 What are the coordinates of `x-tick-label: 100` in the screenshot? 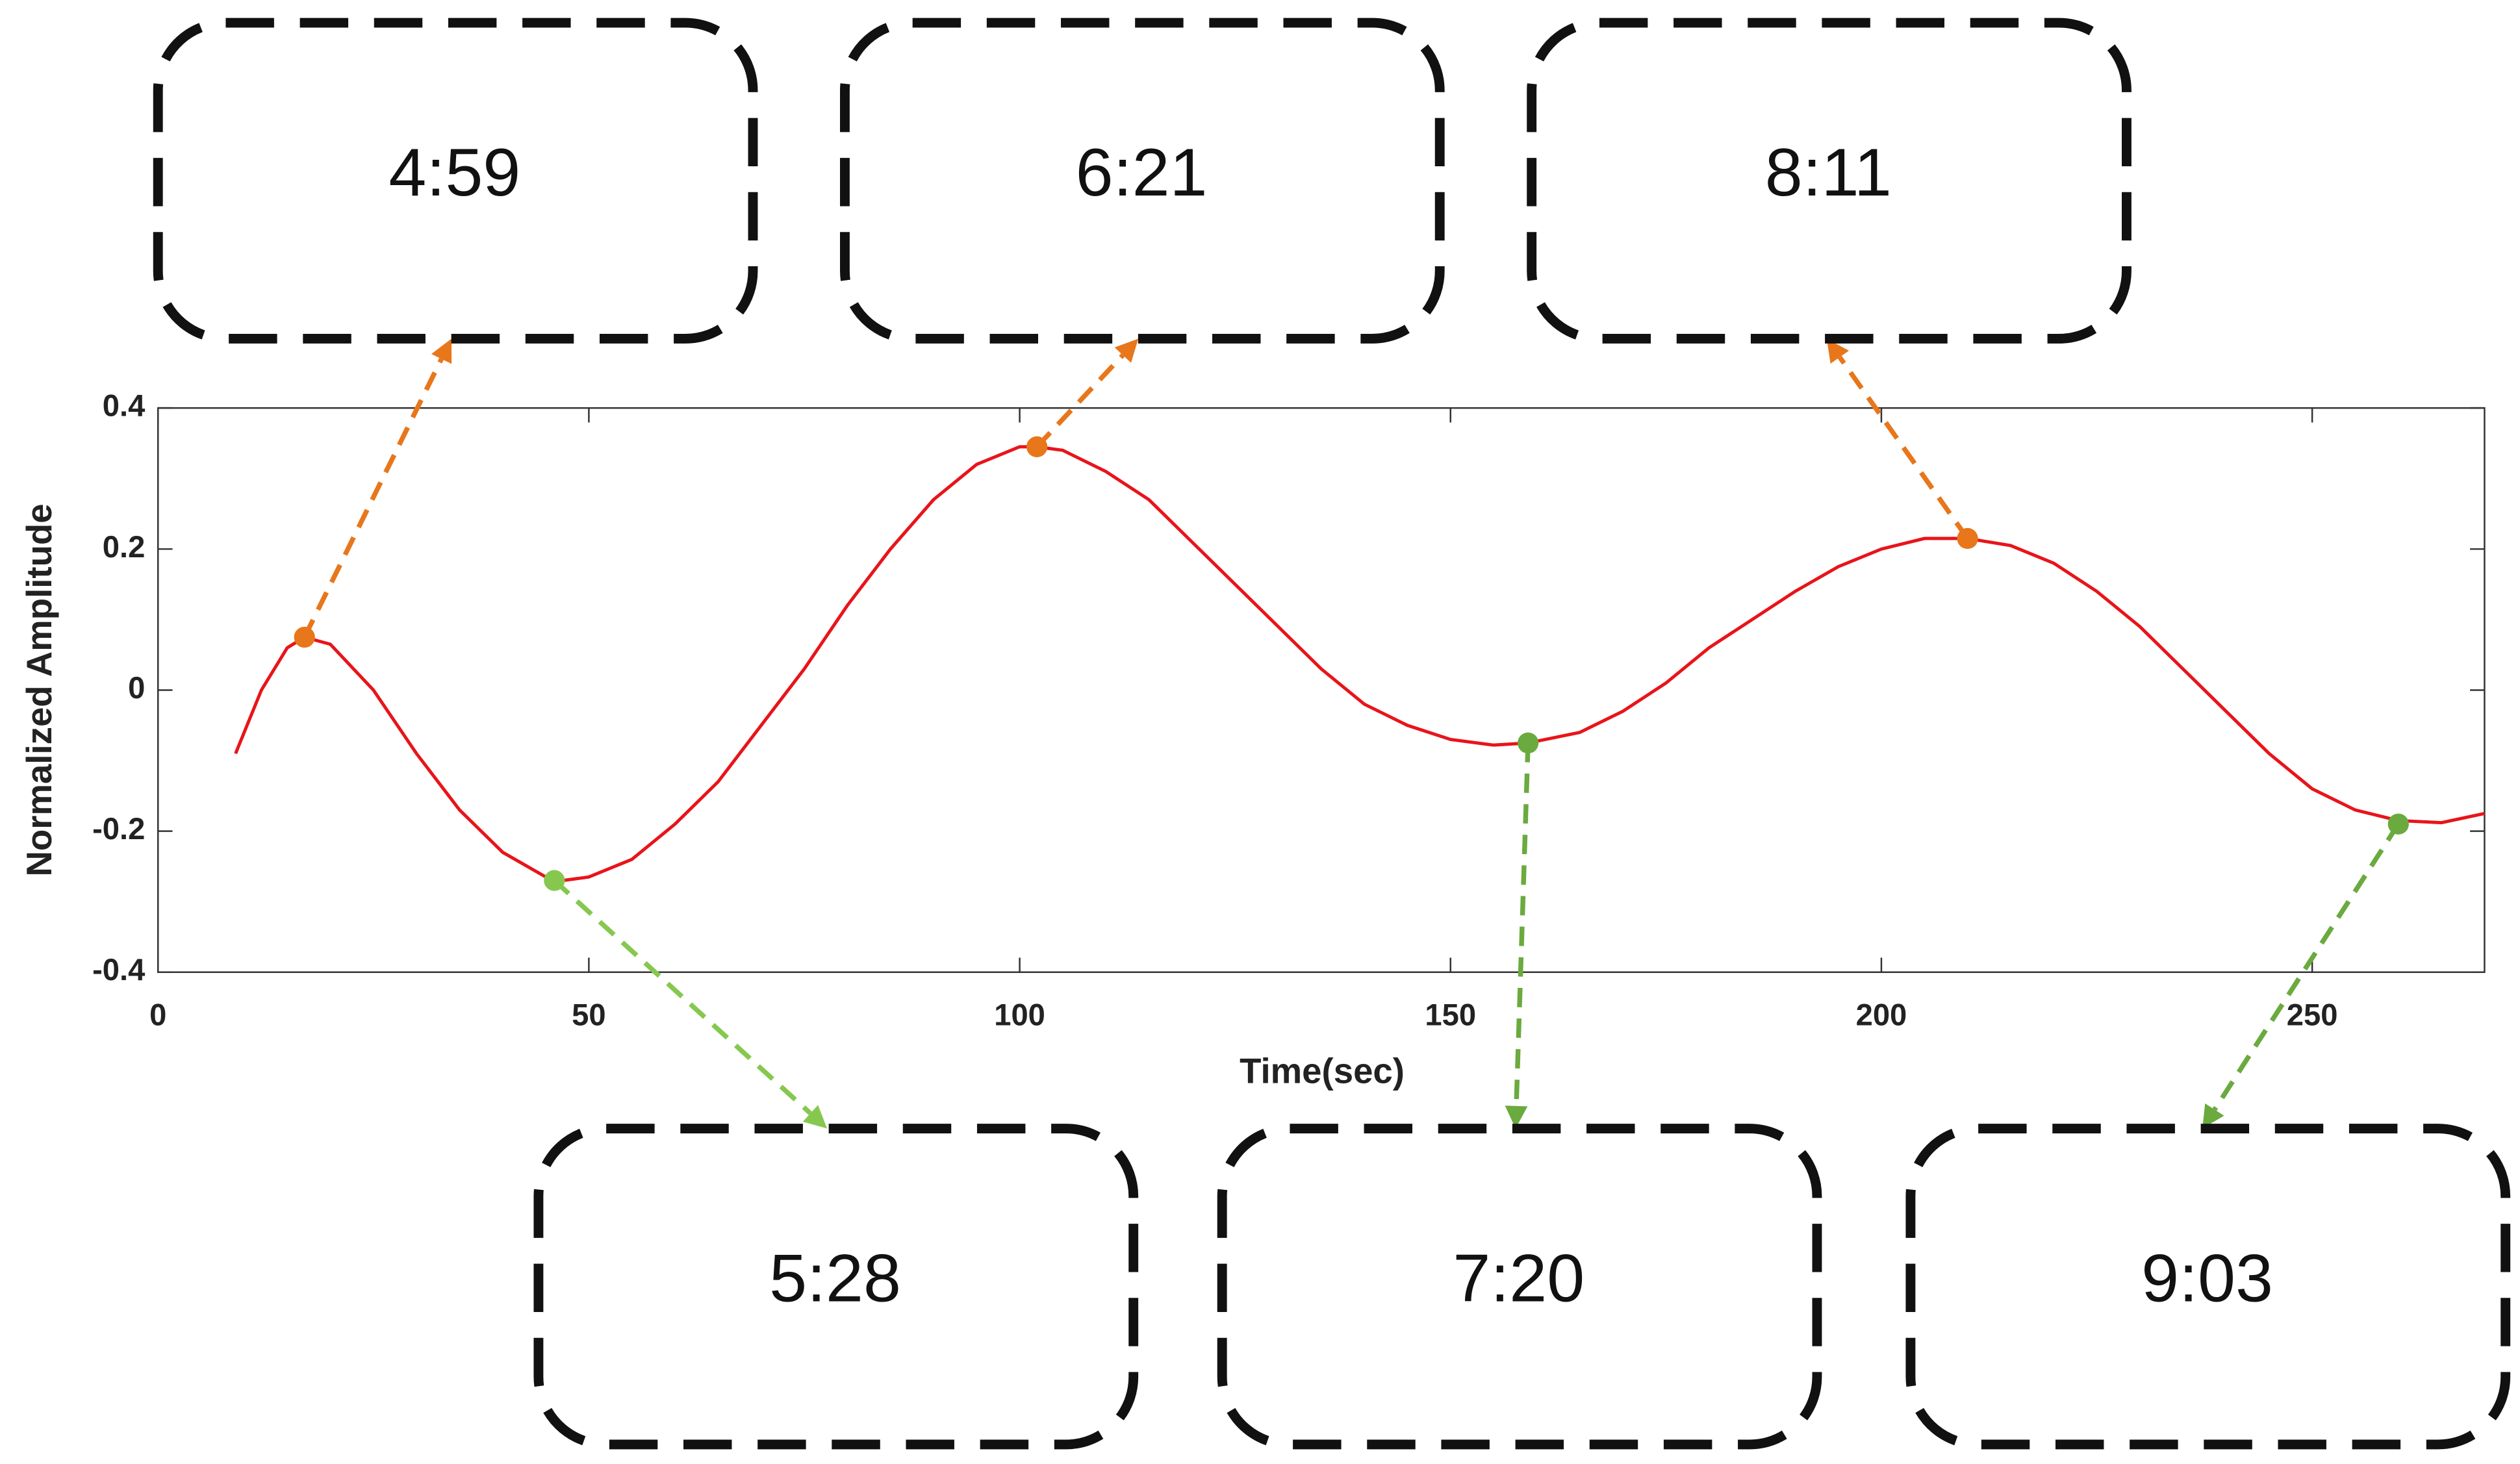 It's located at (1020, 1015).